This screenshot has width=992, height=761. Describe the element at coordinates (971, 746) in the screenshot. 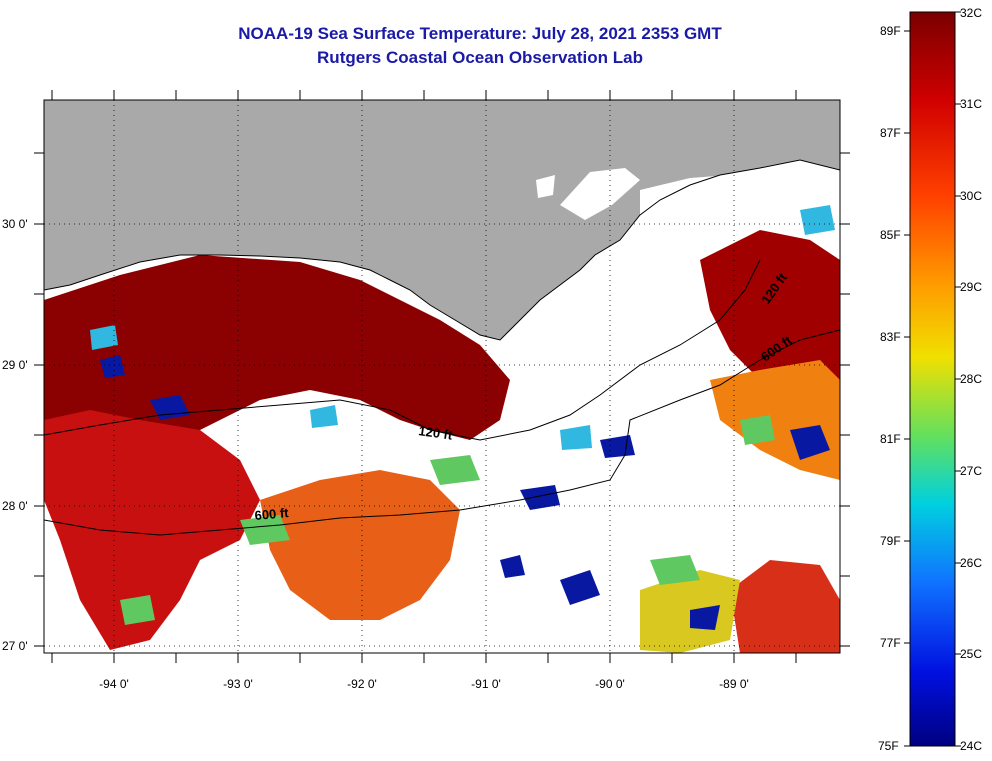

I see `colorbar-c-24: 24C` at that location.